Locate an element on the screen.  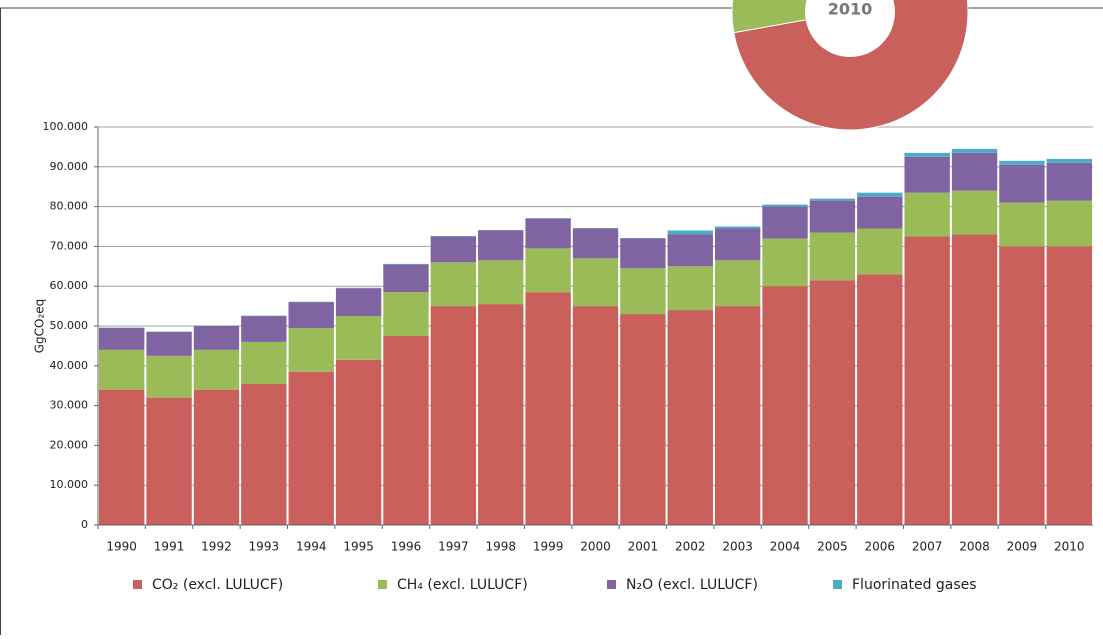
y-axis-label: GgCO₂eq is located at coordinates (40, 326).